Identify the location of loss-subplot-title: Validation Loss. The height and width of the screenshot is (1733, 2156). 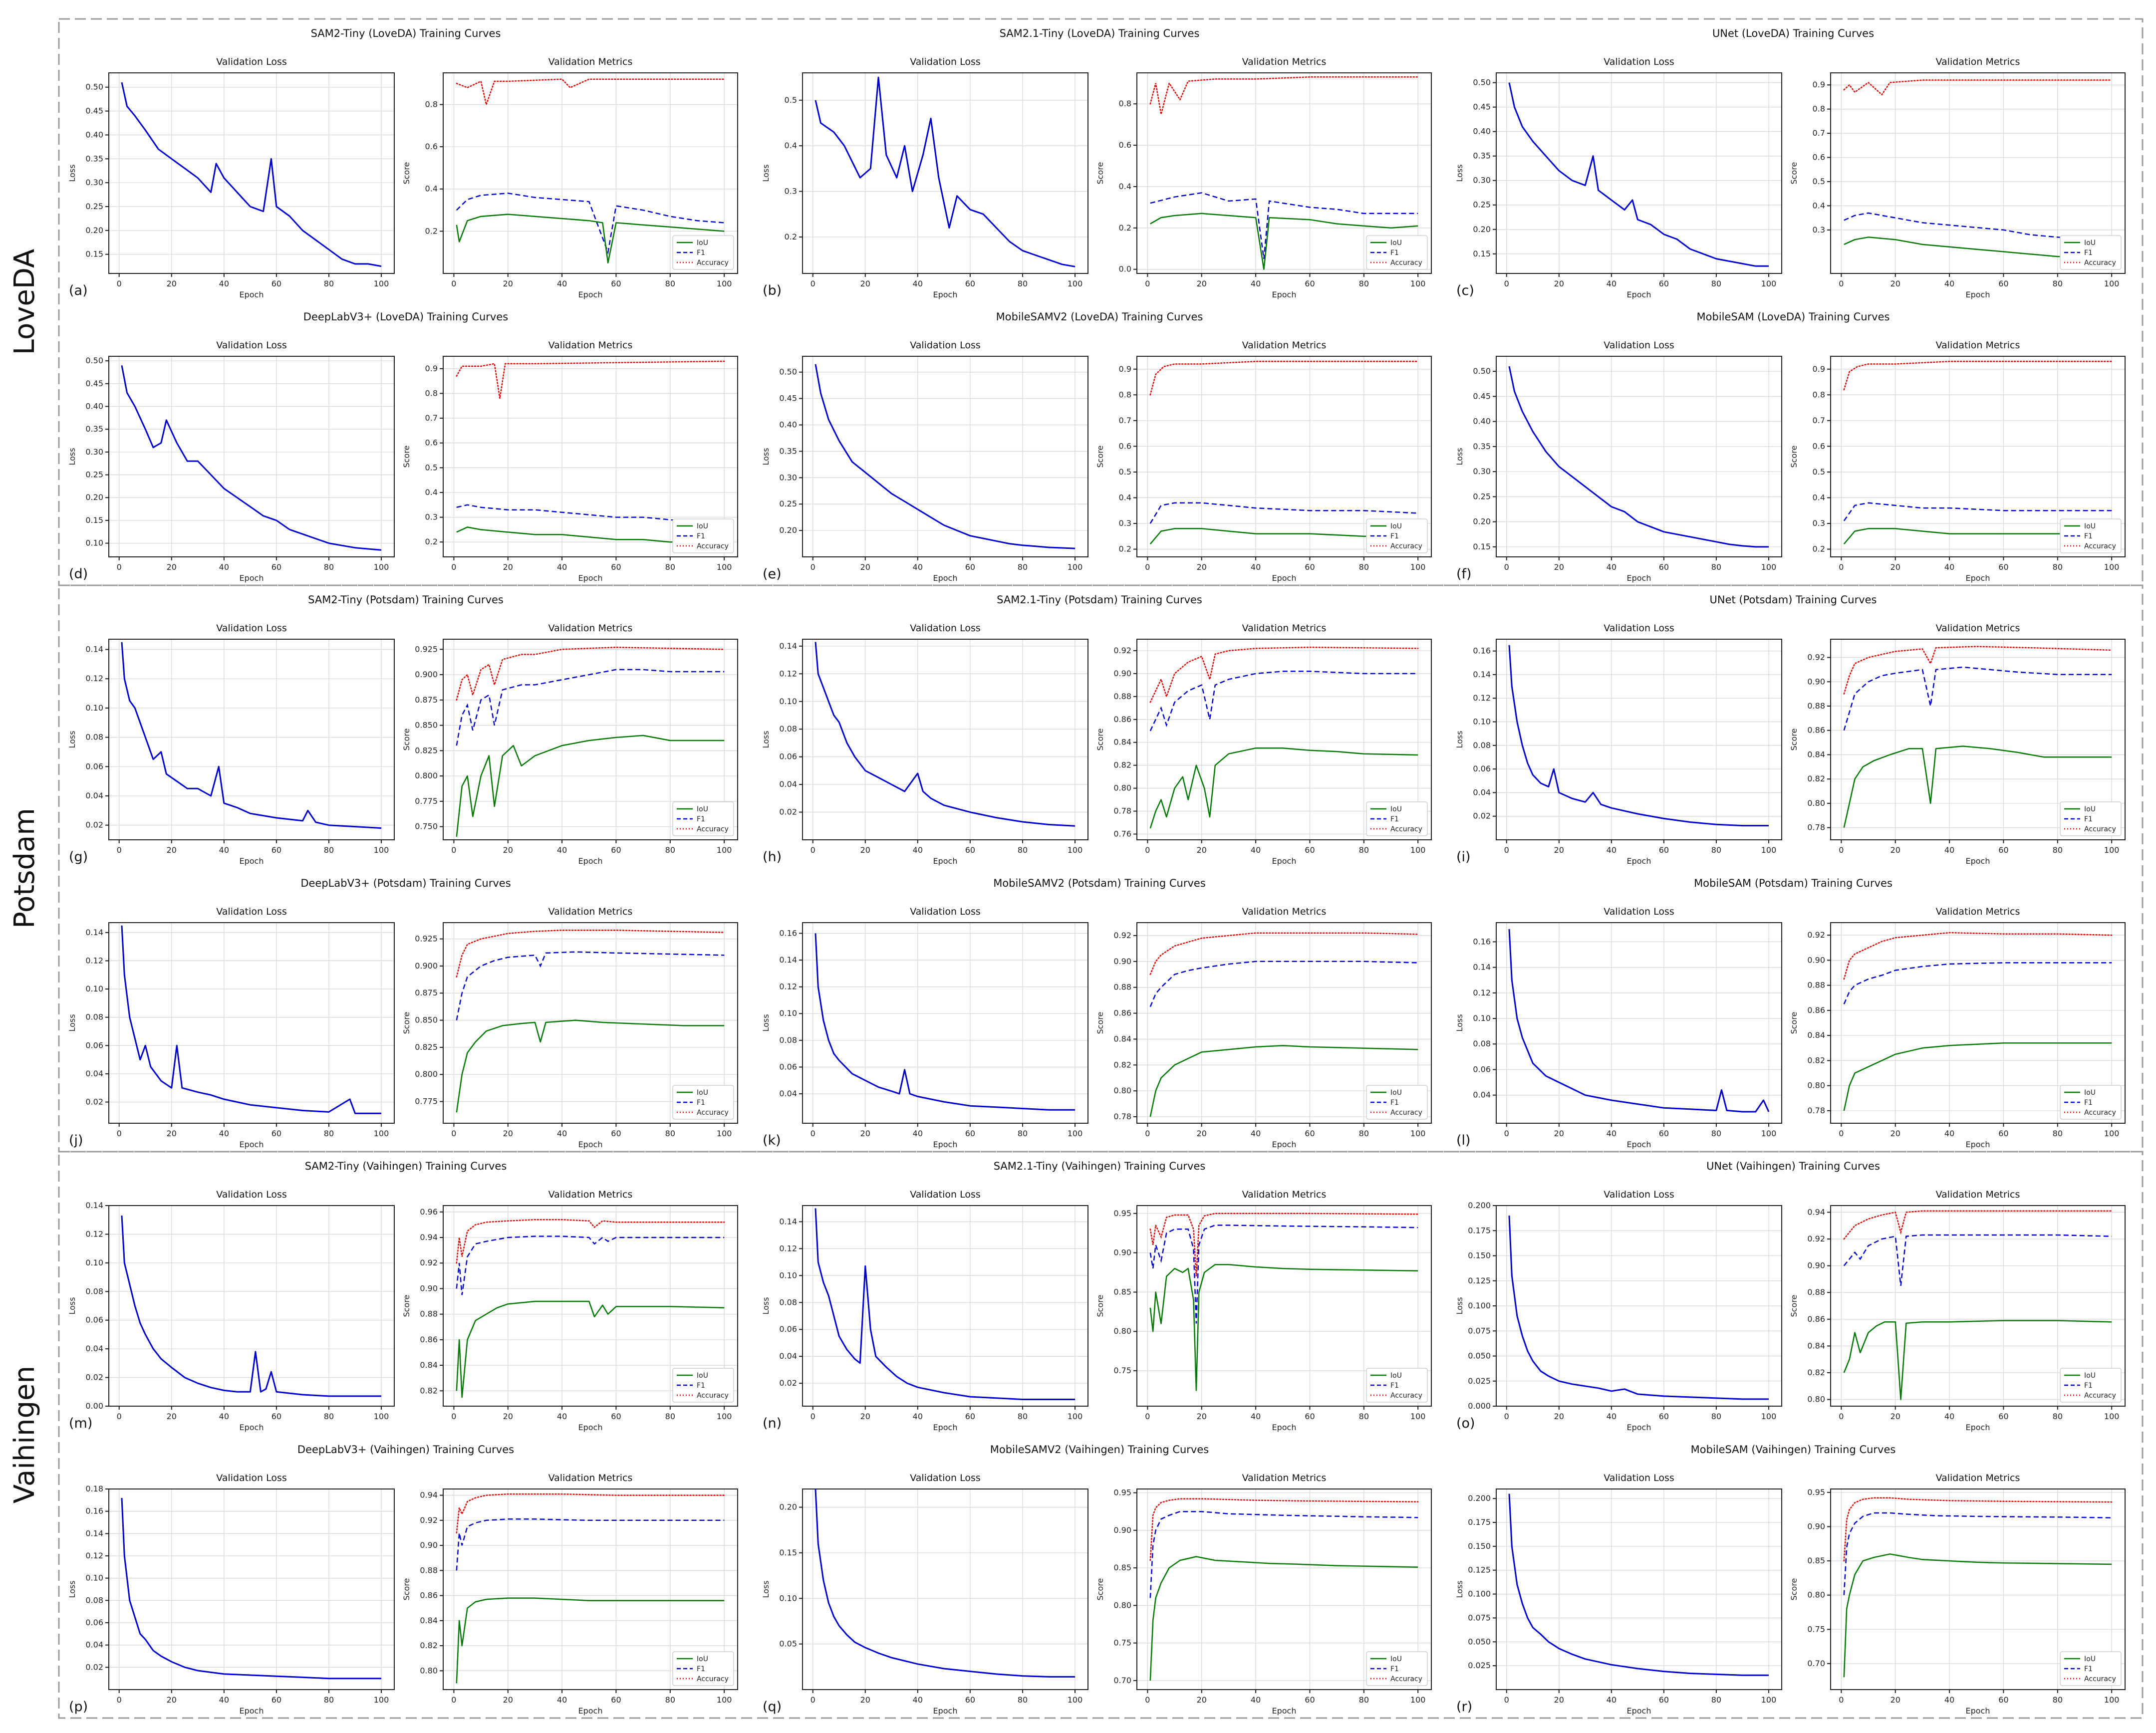
(1639, 912).